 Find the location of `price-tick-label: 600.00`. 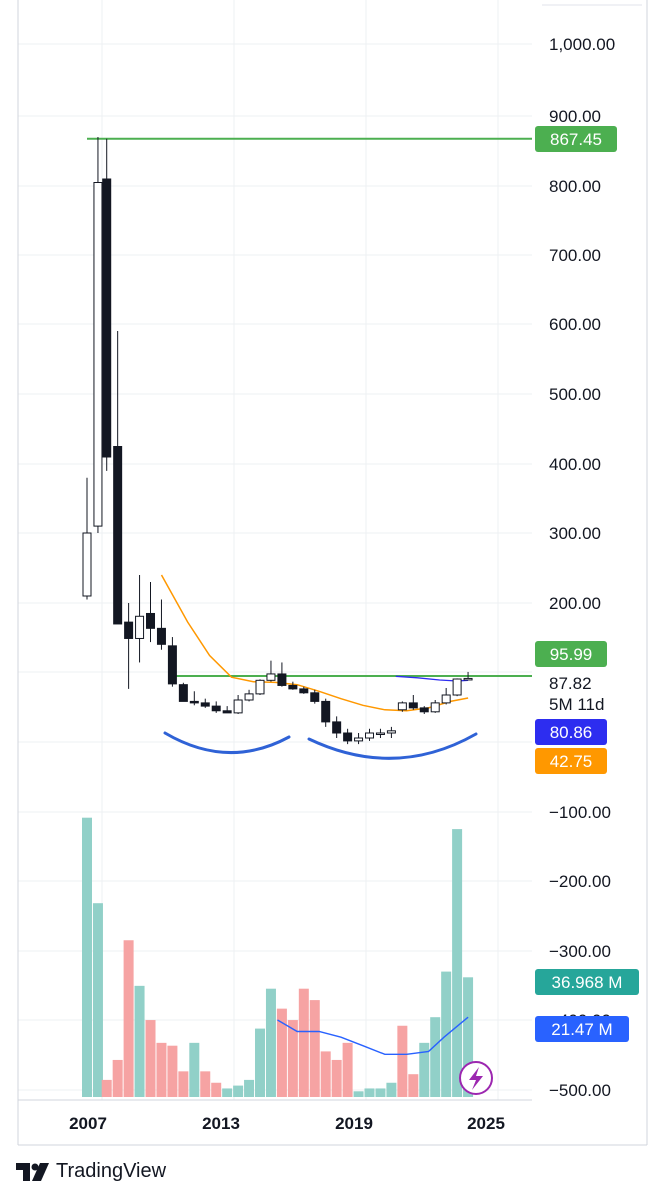

price-tick-label: 600.00 is located at coordinates (575, 324).